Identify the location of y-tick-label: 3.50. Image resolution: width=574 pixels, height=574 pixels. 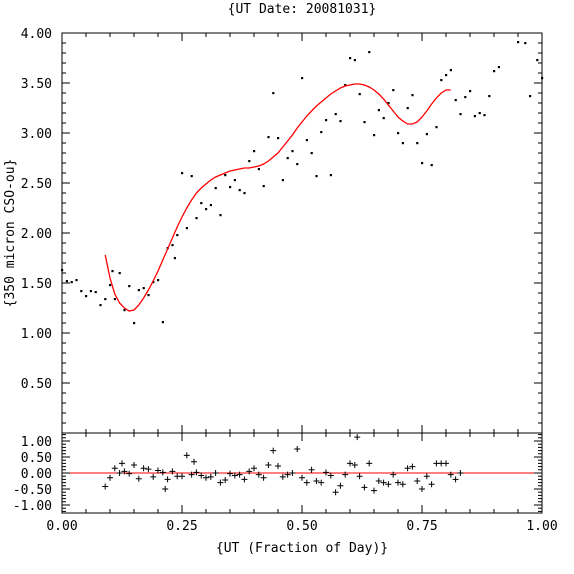
(36, 84).